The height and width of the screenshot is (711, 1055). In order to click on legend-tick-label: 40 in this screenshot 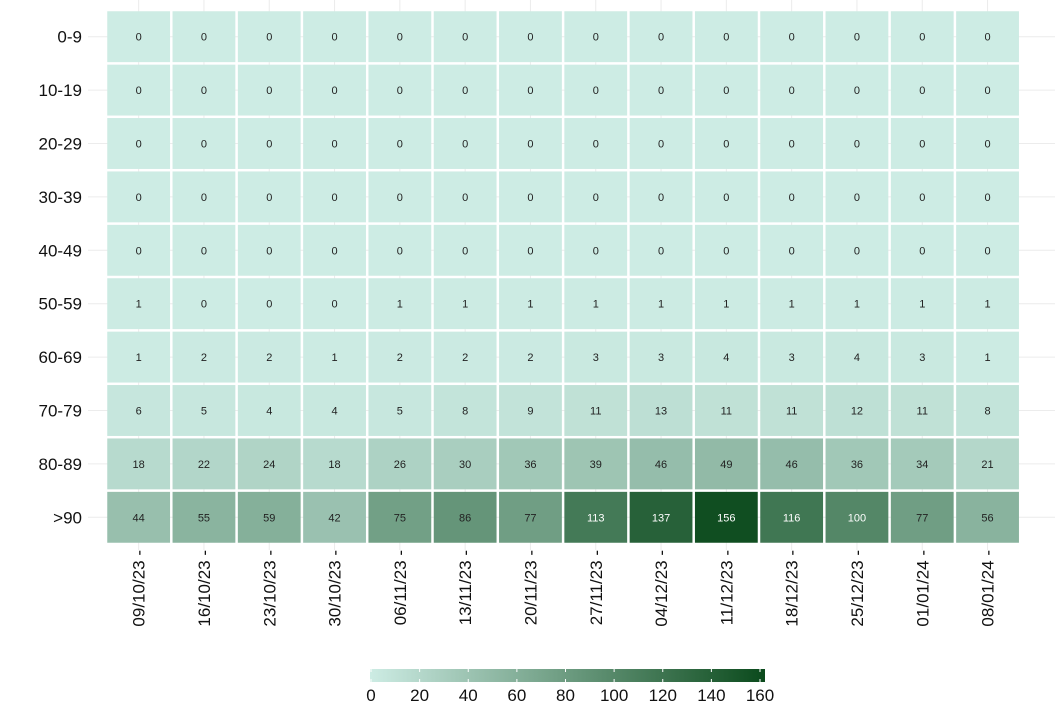, I will do `click(468, 695)`.